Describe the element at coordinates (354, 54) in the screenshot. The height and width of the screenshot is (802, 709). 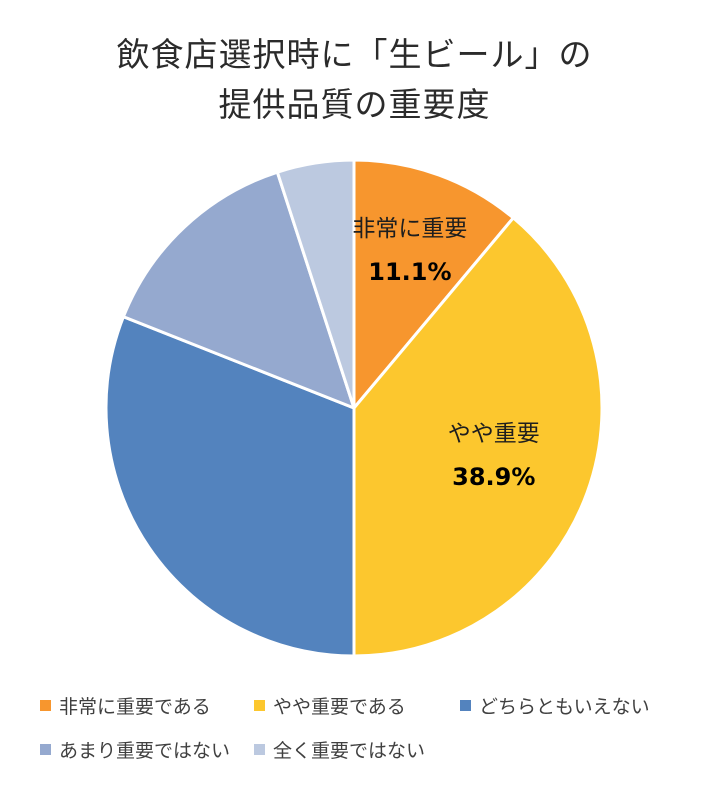
I see `chart-title-line-1: 飲食店選択時に「生ビール」の` at that location.